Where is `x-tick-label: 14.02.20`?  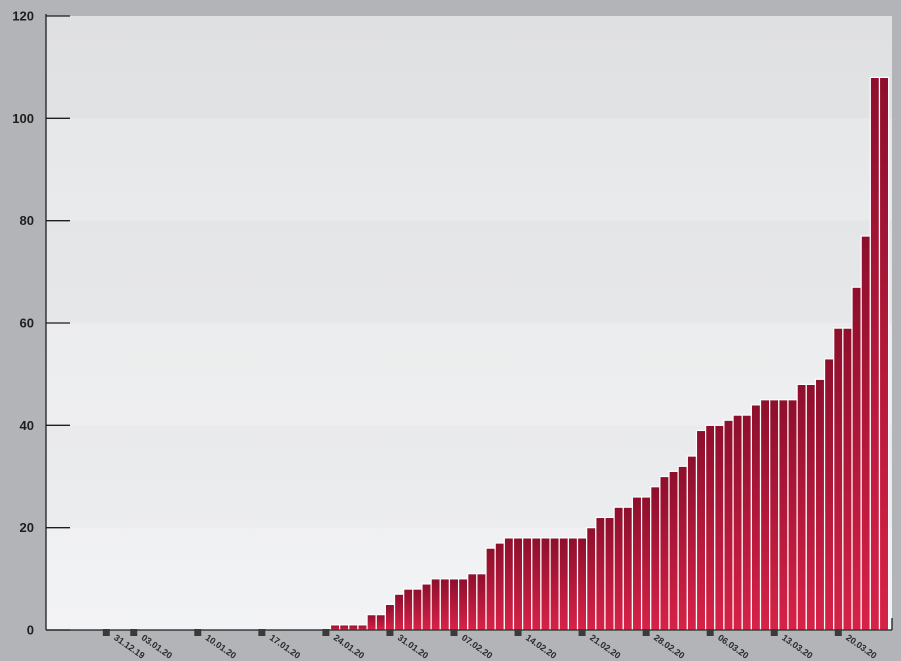
x-tick-label: 14.02.20 is located at coordinates (541, 646).